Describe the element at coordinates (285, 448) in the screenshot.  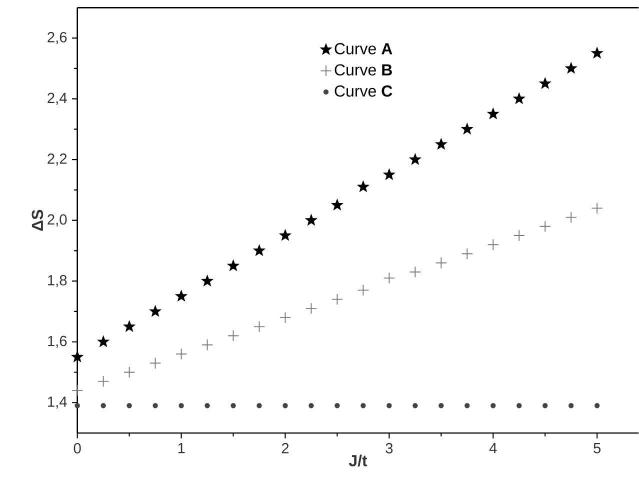
I see `x-tick-label: 2` at that location.